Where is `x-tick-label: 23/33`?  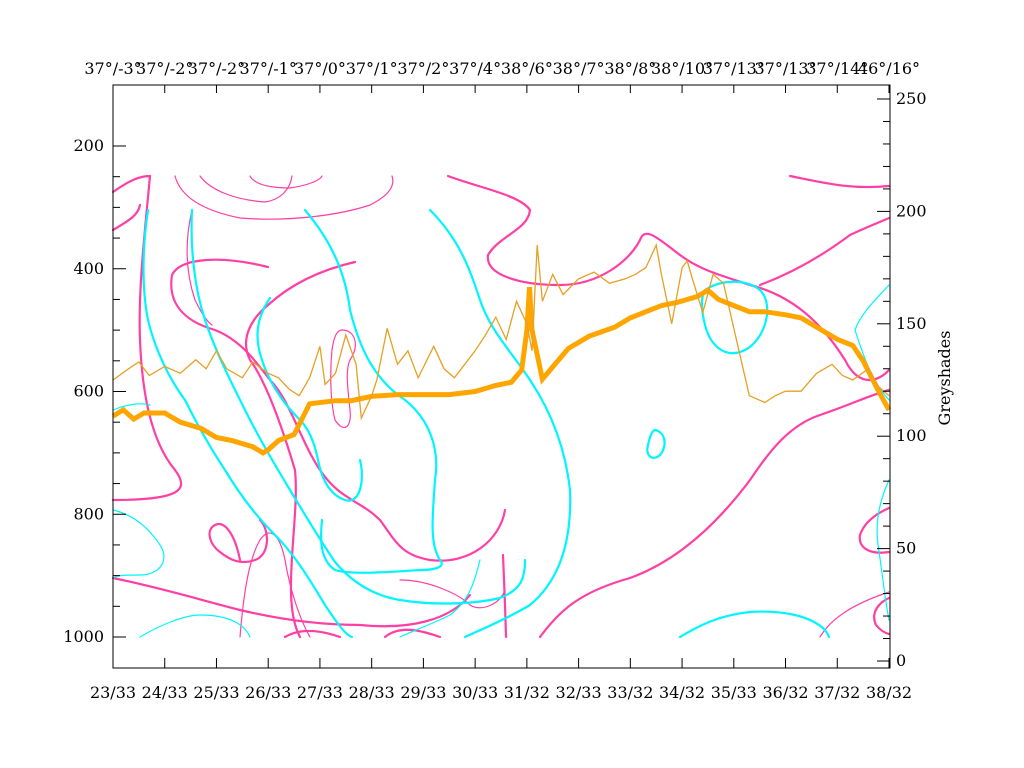 x-tick-label: 23/33 is located at coordinates (113, 692).